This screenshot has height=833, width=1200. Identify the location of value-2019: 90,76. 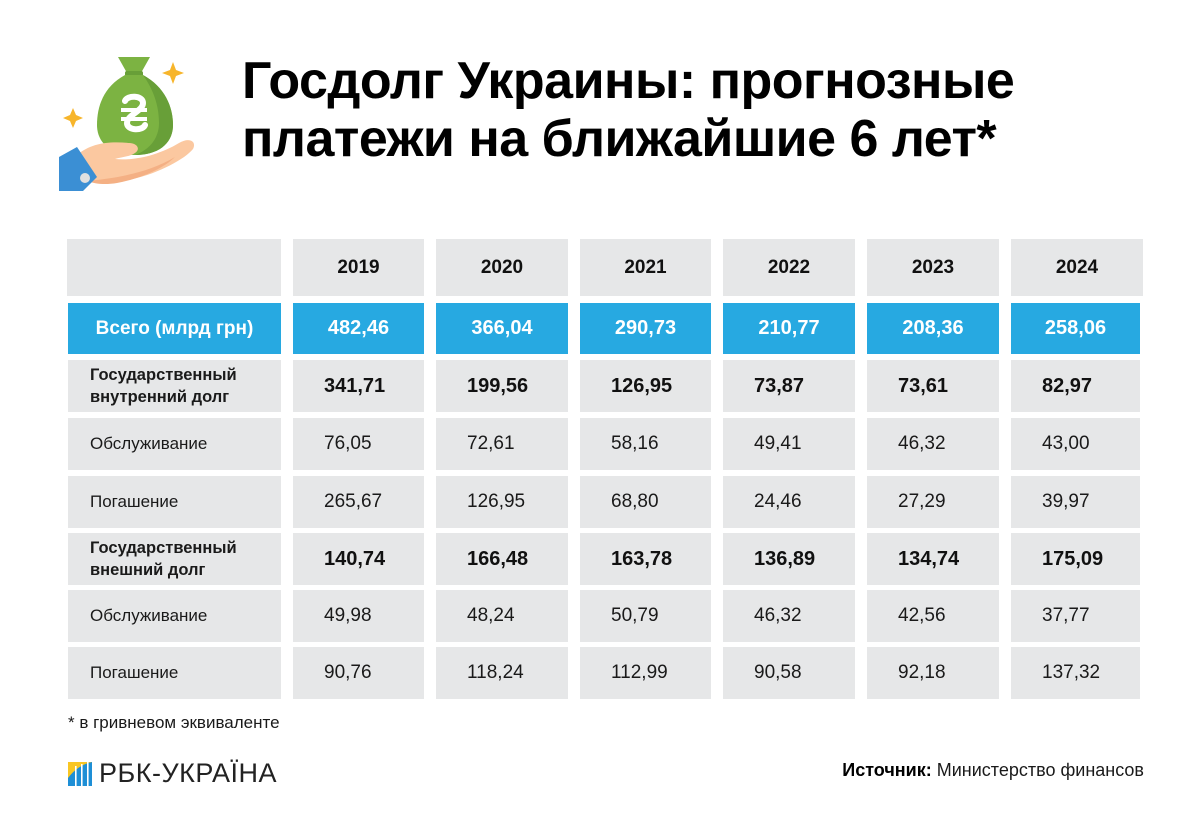
(358, 673).